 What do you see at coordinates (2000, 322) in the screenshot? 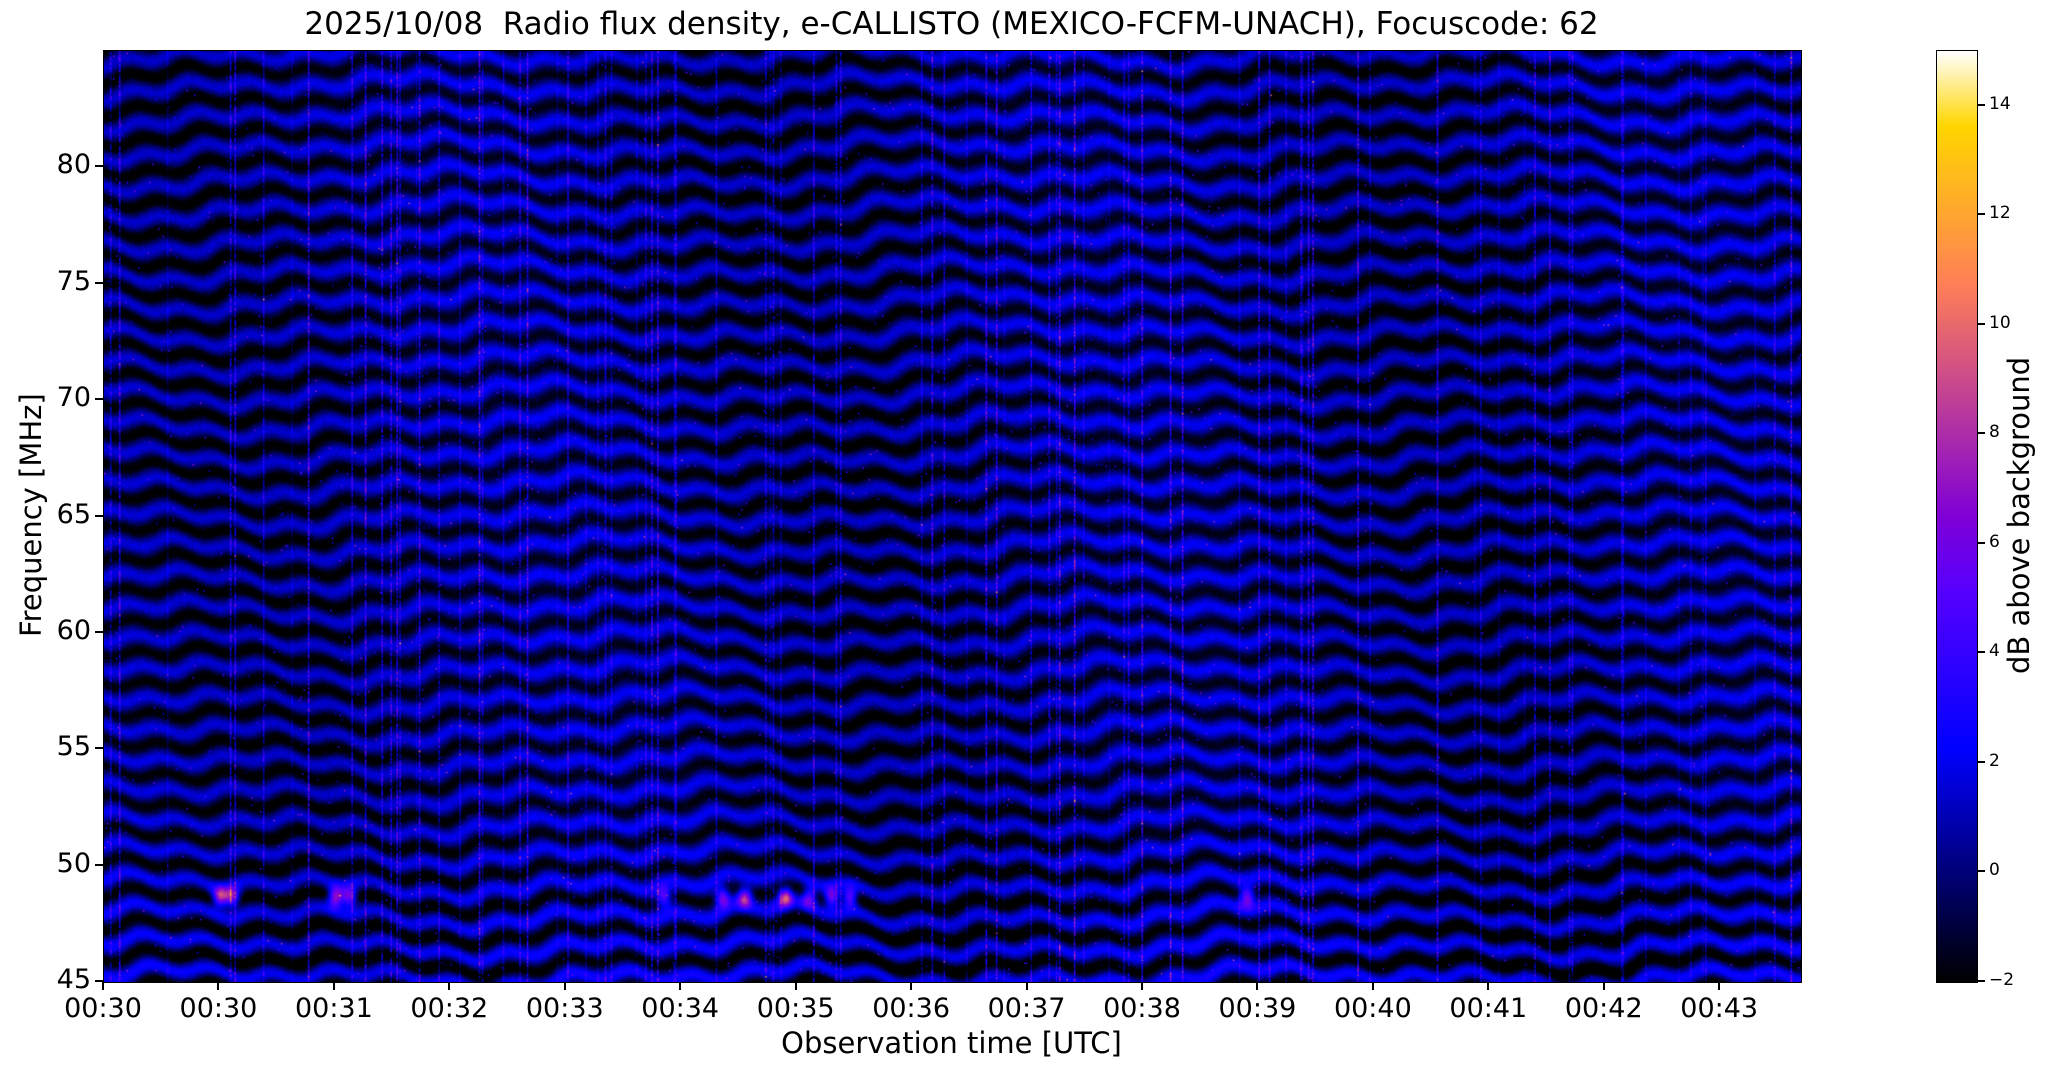
I see `colorbar-tick-label: 10` at bounding box center [2000, 322].